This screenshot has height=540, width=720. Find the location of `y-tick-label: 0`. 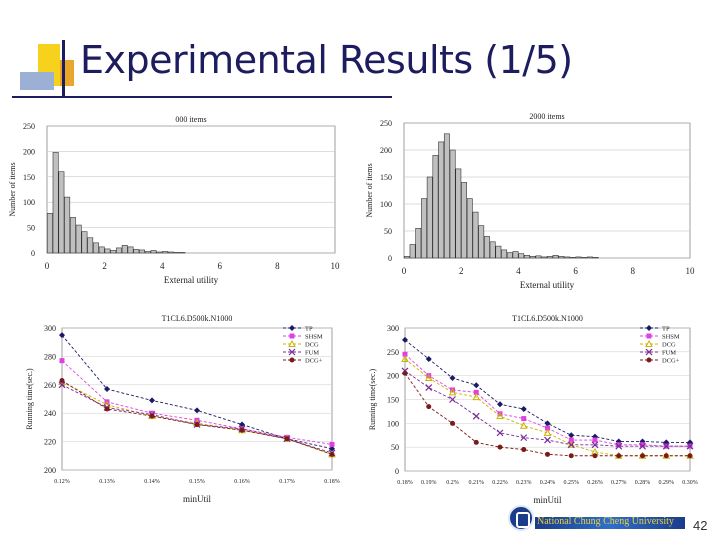

y-tick-label: 0 is located at coordinates (397, 471).